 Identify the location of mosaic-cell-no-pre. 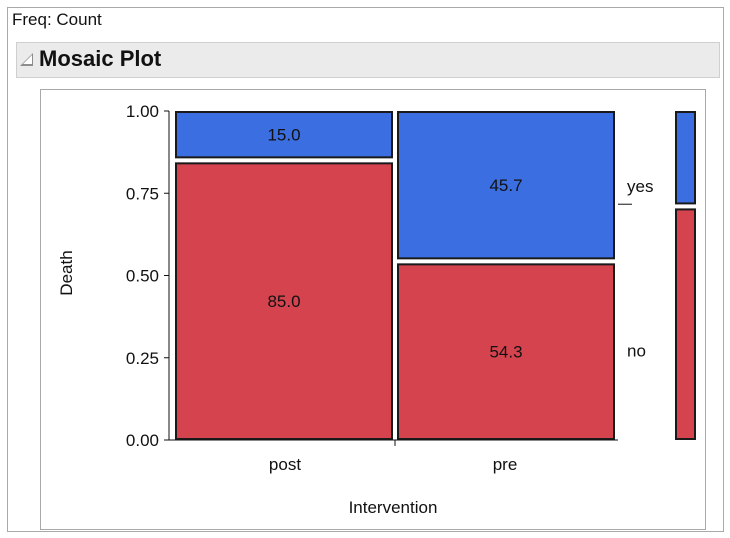
(506, 351).